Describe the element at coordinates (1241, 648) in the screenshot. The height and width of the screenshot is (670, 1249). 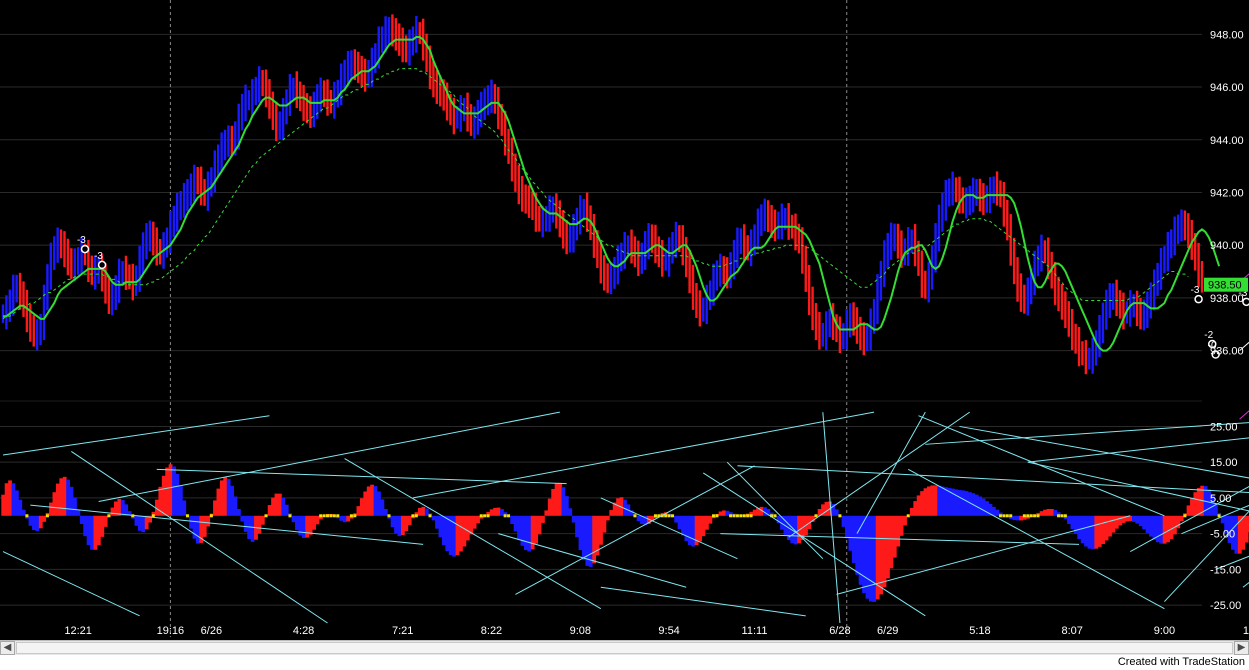
I see `scroll-right-icon: ▶` at that location.